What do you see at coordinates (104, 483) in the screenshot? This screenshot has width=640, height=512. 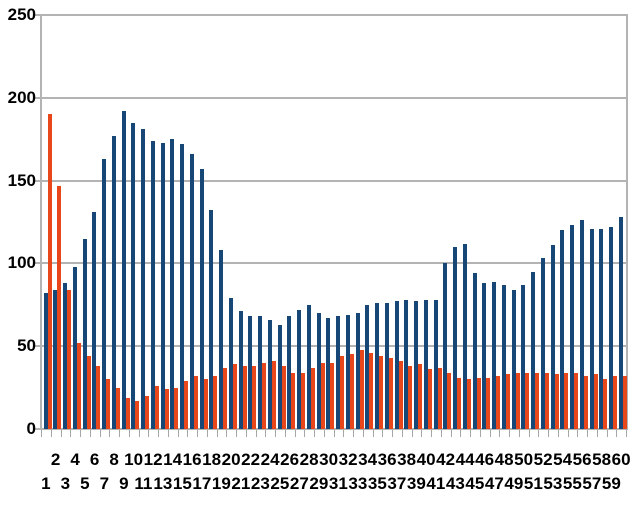 I see `x-axis-label: 7` at bounding box center [104, 483].